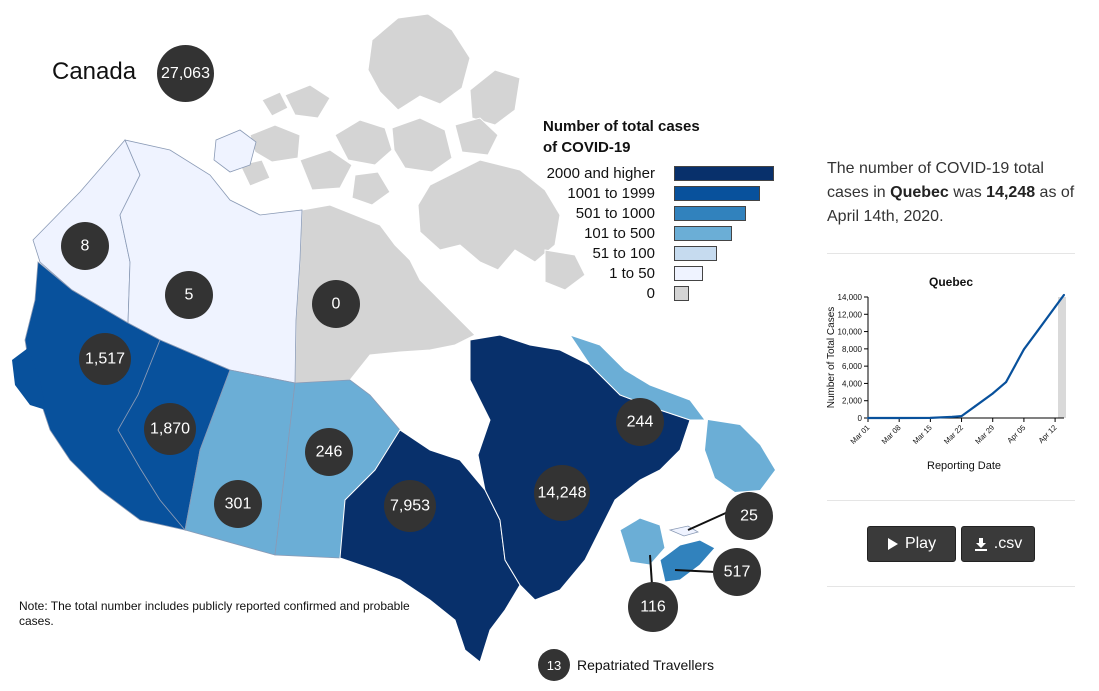 The width and height of the screenshot is (1099, 691). What do you see at coordinates (922, 434) in the screenshot?
I see `x-tick-label: Mar 15` at bounding box center [922, 434].